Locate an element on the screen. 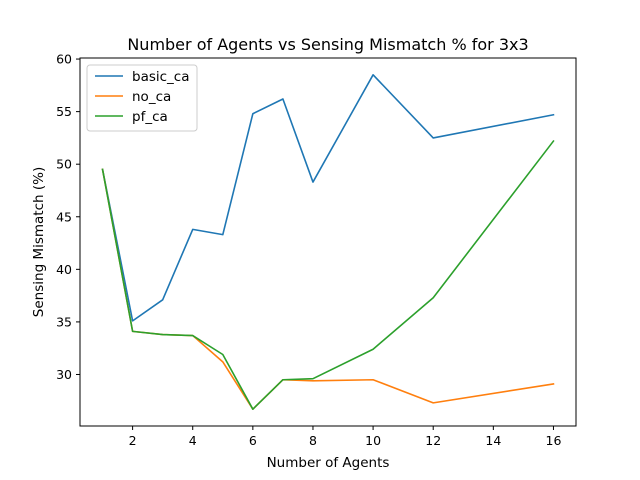 This screenshot has width=640, height=480. y-axis-label: Sensing Mismatch (%) is located at coordinates (39, 242).